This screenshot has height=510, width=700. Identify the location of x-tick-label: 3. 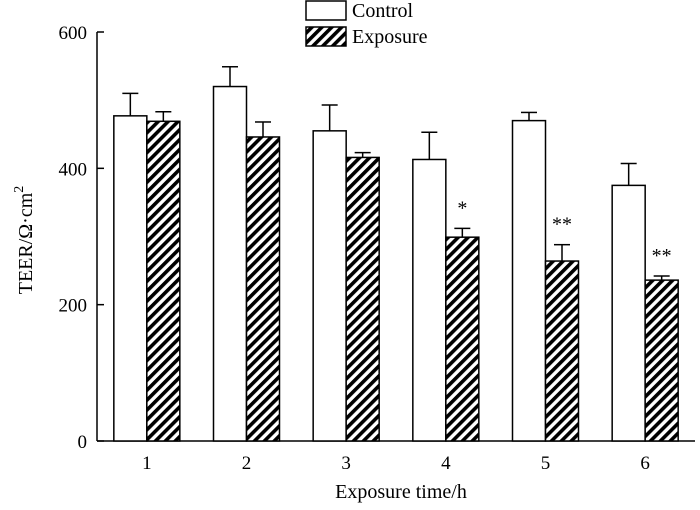
(346, 463).